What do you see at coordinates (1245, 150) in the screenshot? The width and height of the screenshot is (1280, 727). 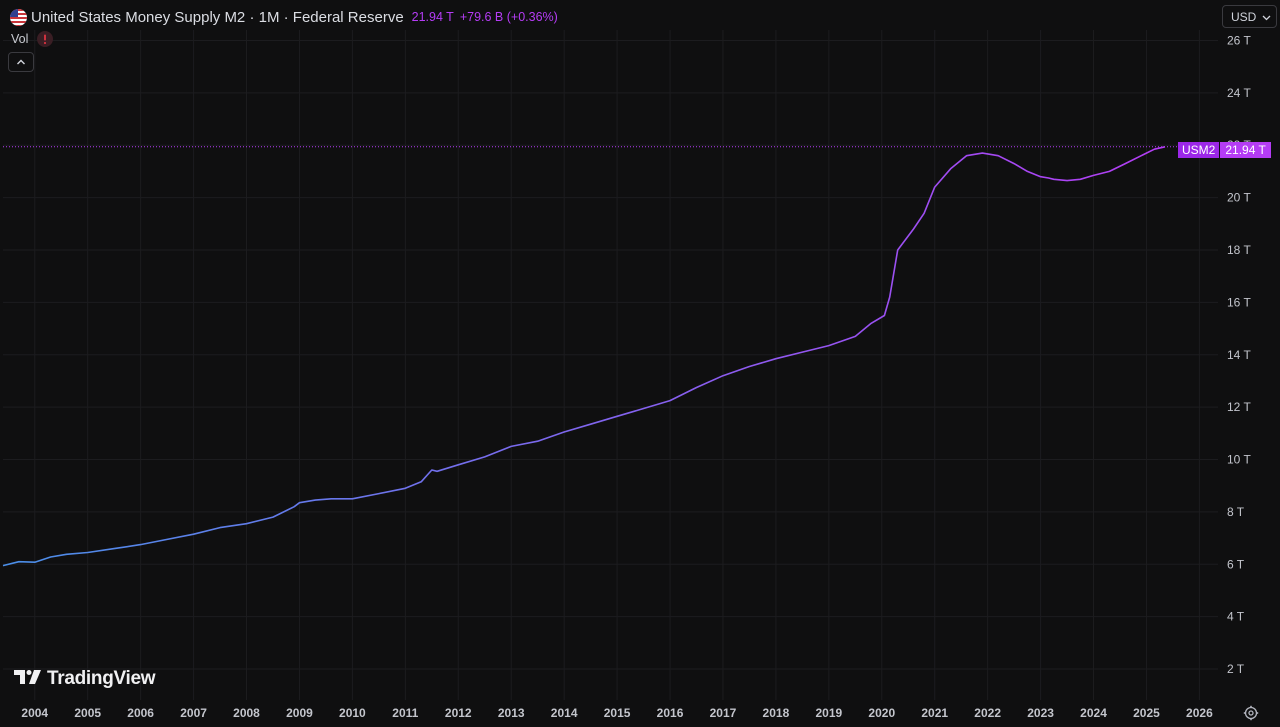 I see `price-label-value: 21.94 T` at bounding box center [1245, 150].